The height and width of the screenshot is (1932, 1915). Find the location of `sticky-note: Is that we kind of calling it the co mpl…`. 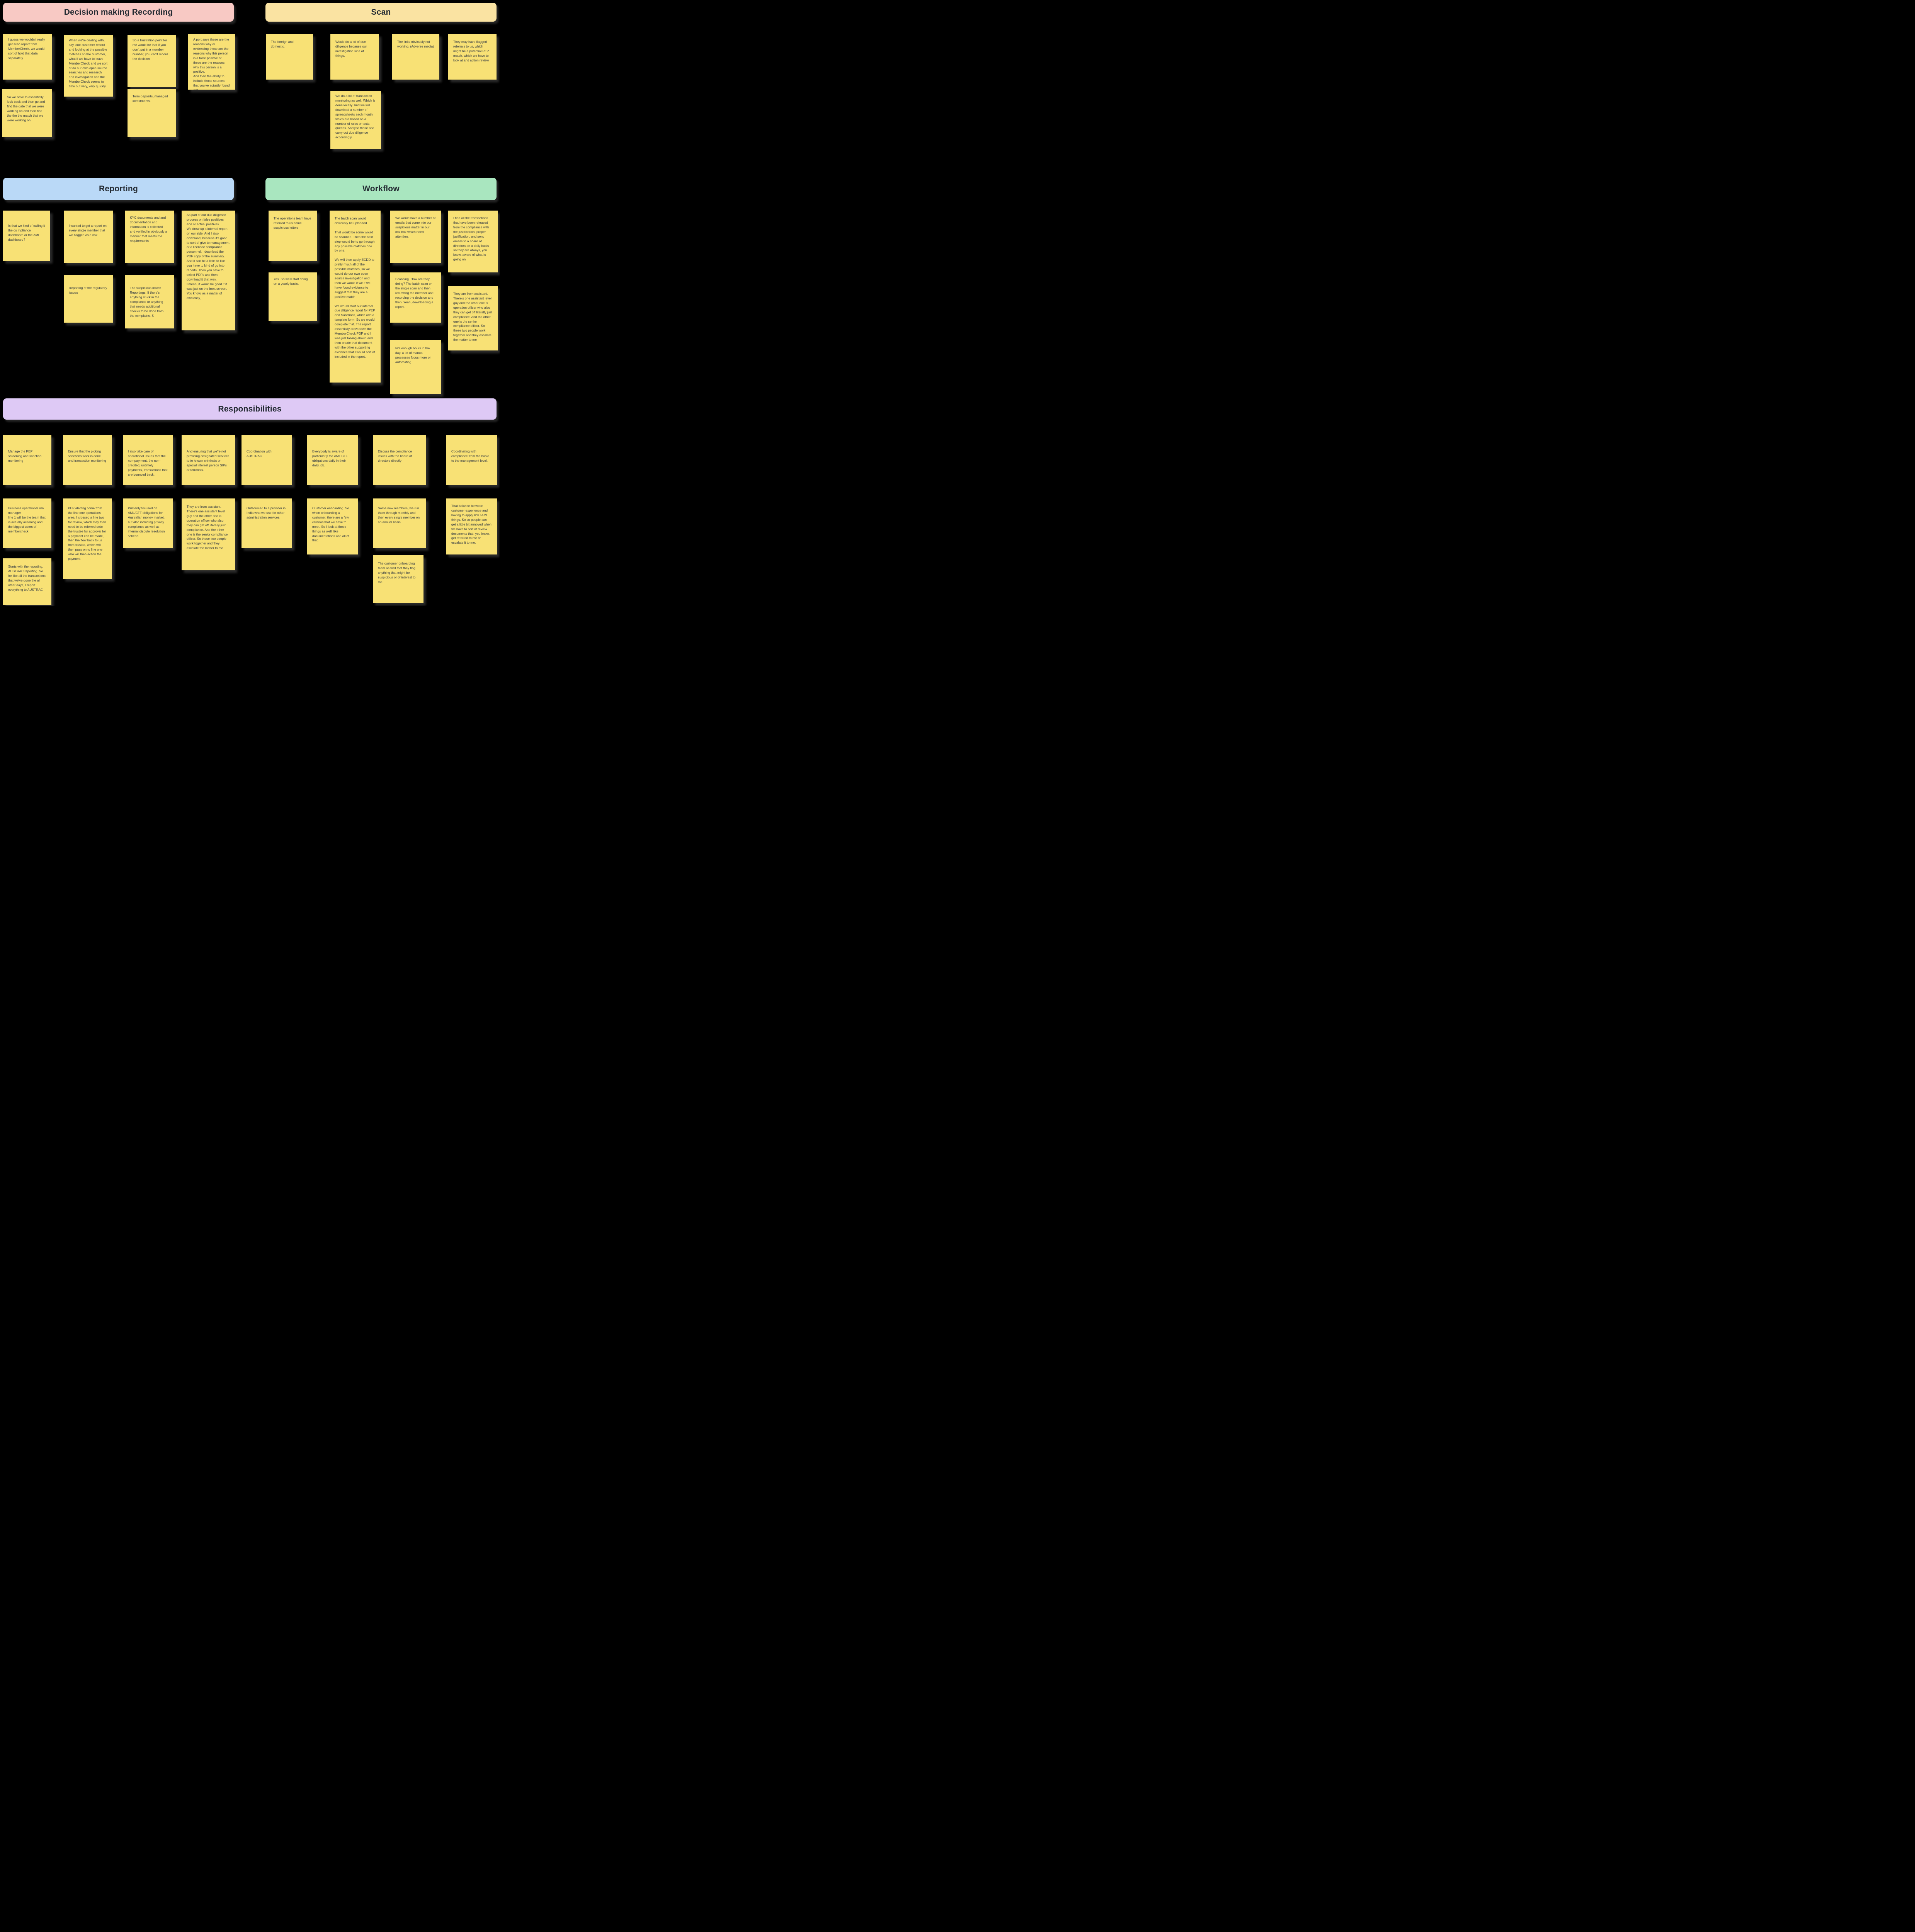

sticky-note: Is that we kind of calling it the co mpl… is located at coordinates (26, 236).